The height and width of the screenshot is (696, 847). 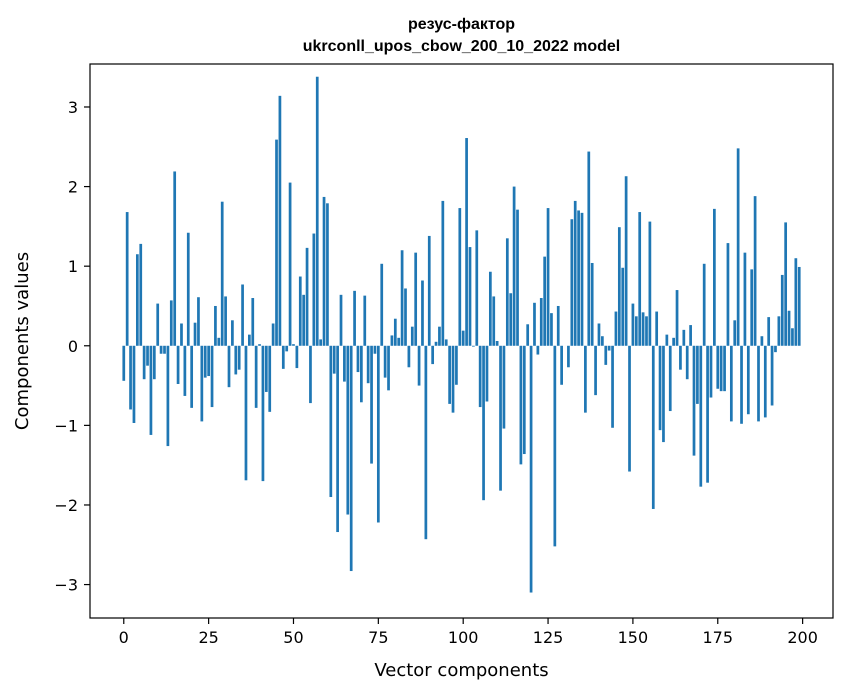 I want to click on x-tick-label: 125, so click(x=548, y=637).